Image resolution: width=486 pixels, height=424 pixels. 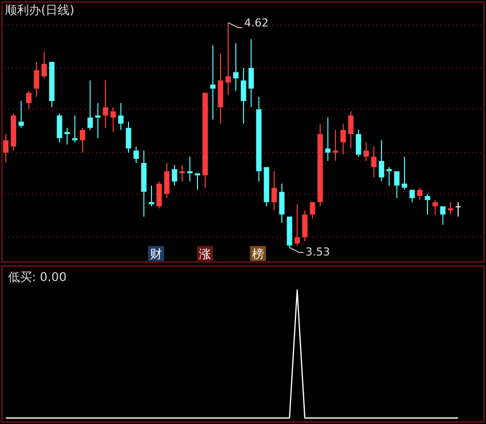 What do you see at coordinates (256, 23) in the screenshot?
I see `annotation: 4.62` at bounding box center [256, 23].